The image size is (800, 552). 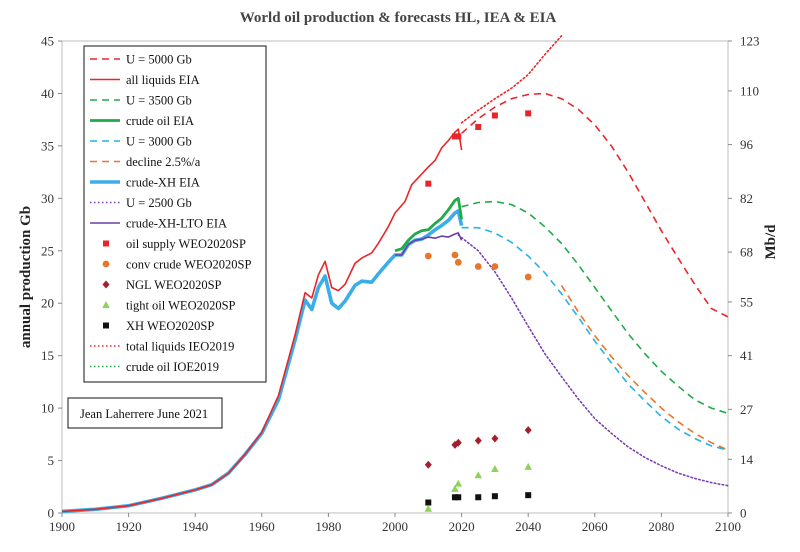 What do you see at coordinates (159, 203) in the screenshot?
I see `legend-label: U = 2500 Gb` at bounding box center [159, 203].